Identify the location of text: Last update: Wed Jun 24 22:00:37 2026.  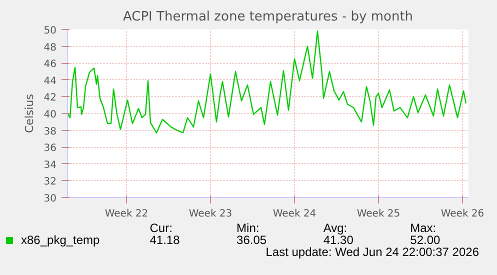
(372, 252).